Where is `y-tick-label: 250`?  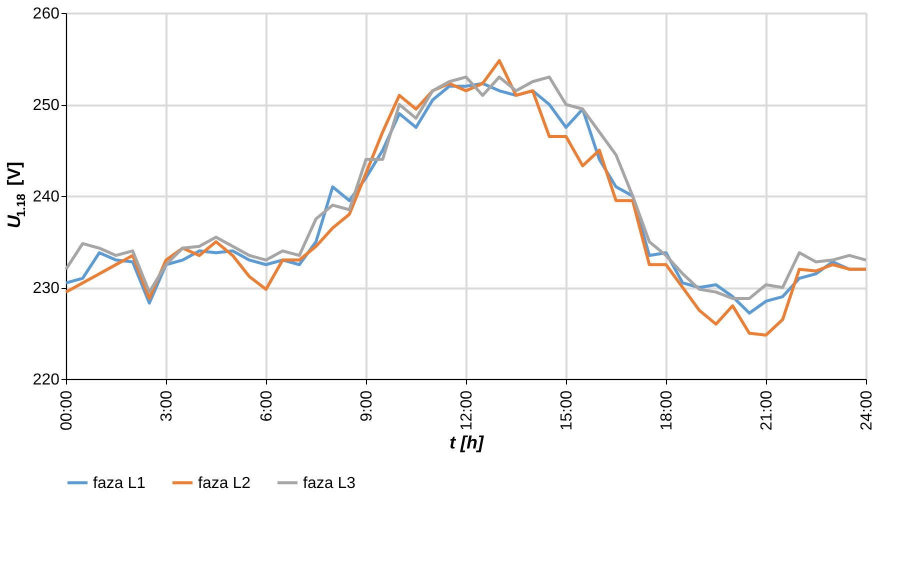
y-tick-label: 250 is located at coordinates (46, 105).